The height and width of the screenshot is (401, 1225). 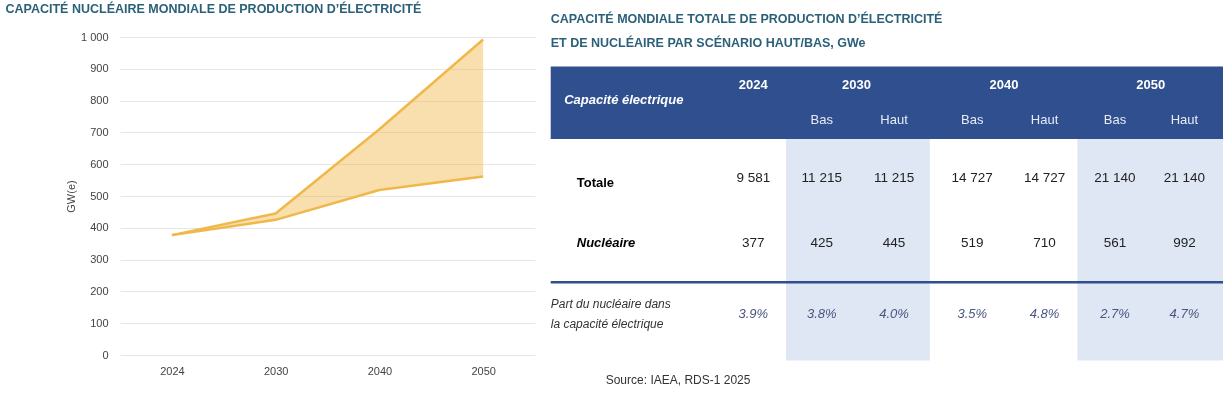 I want to click on text: 2.7%, so click(x=1114, y=313).